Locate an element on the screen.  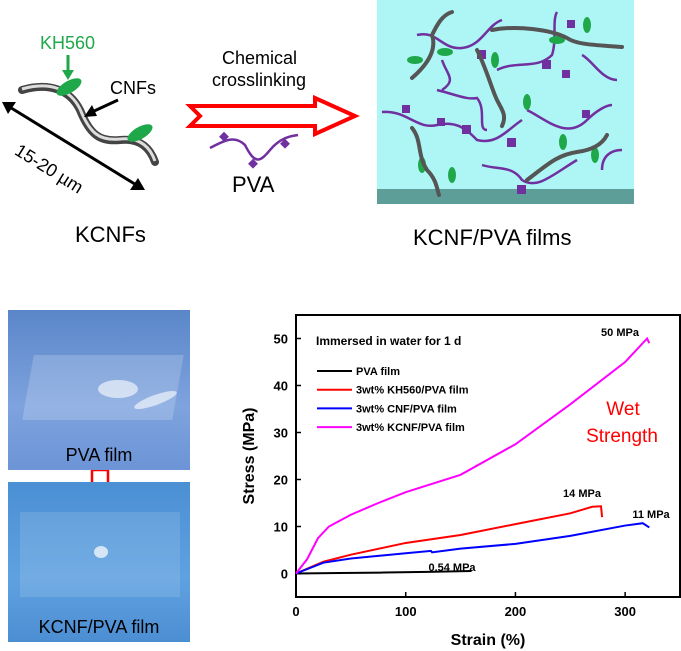
film-caption: KCNF/PVA films is located at coordinates (492, 237).